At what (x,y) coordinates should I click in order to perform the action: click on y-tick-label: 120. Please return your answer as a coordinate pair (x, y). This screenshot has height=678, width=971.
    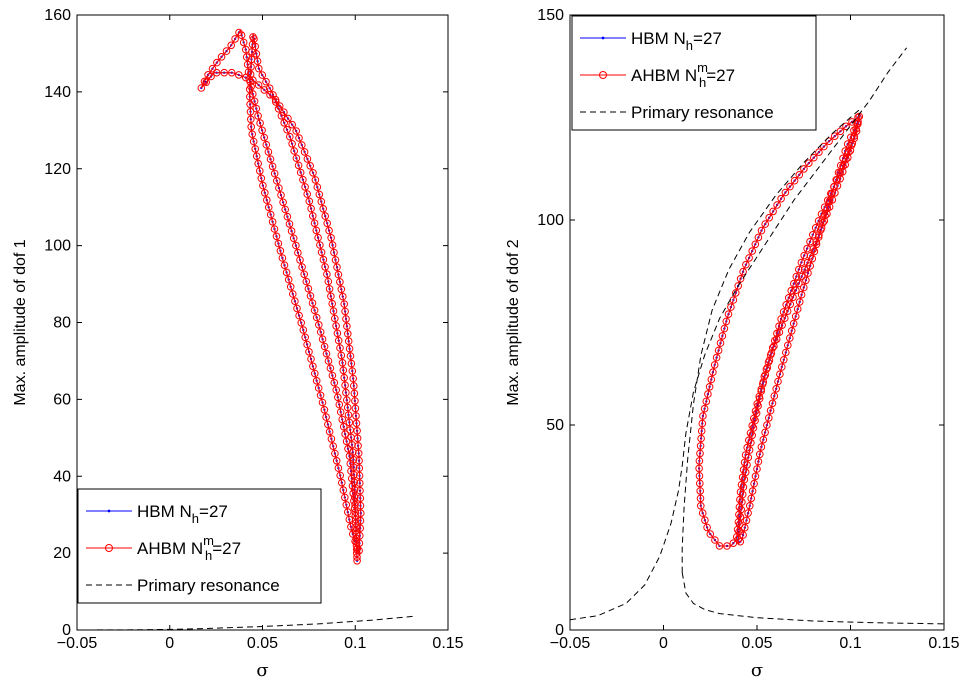
    Looking at the image, I should click on (57, 169).